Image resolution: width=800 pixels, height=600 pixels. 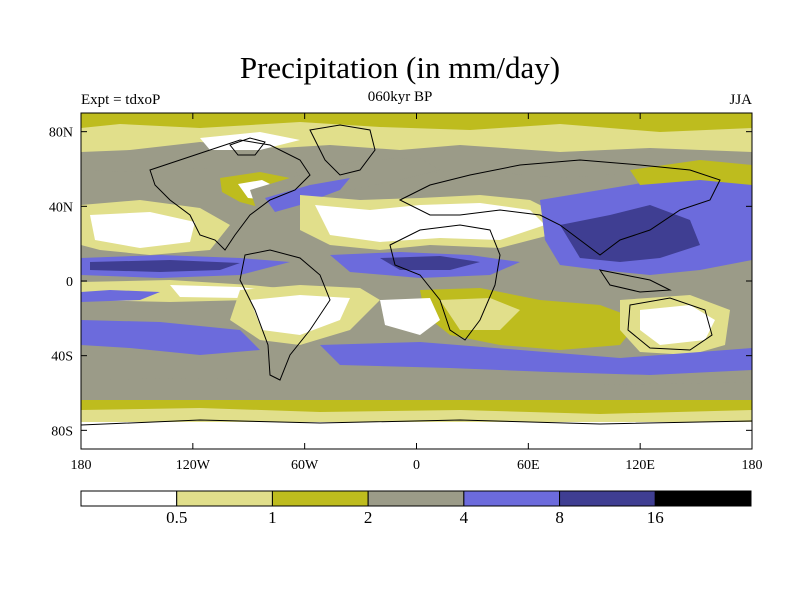 I want to click on x-tick-label: 0, so click(x=416, y=465).